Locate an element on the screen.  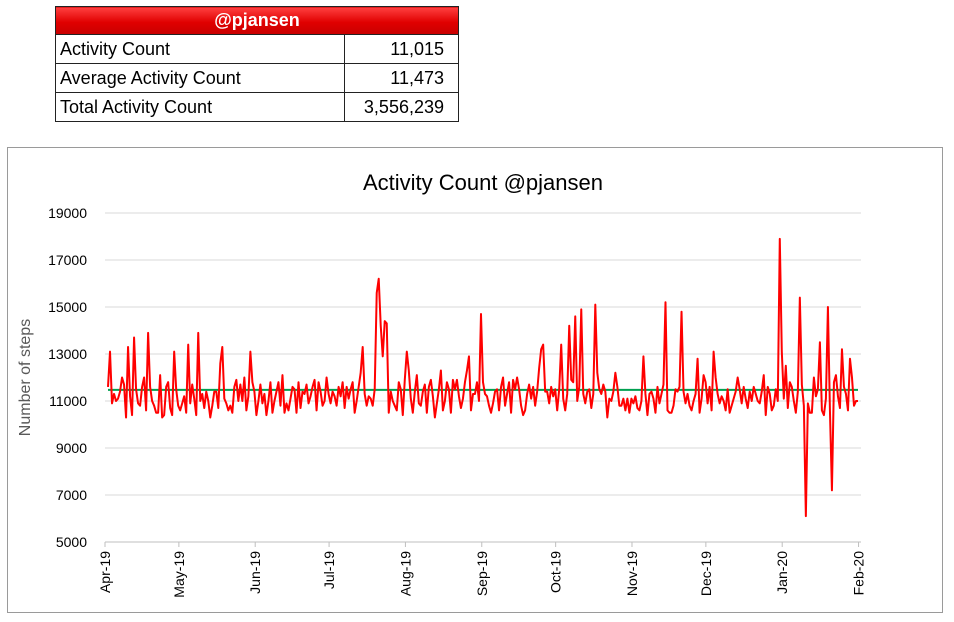
x-tick-label: Feb-20 is located at coordinates (859, 573).